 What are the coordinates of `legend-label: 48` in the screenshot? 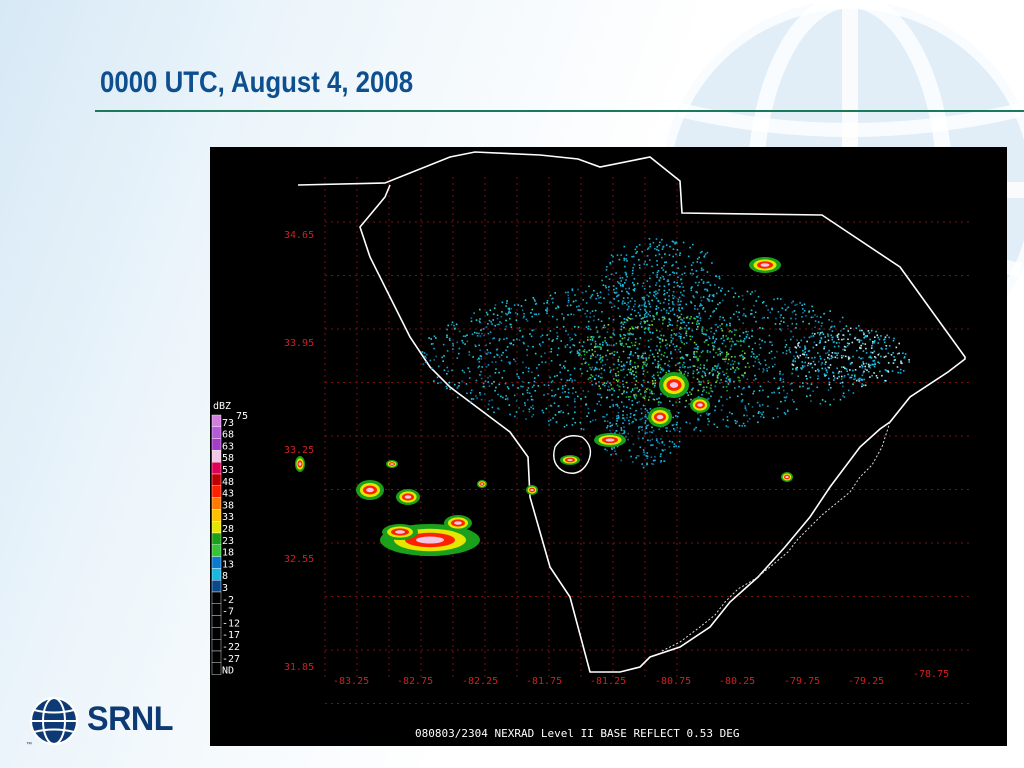 It's located at (228, 482).